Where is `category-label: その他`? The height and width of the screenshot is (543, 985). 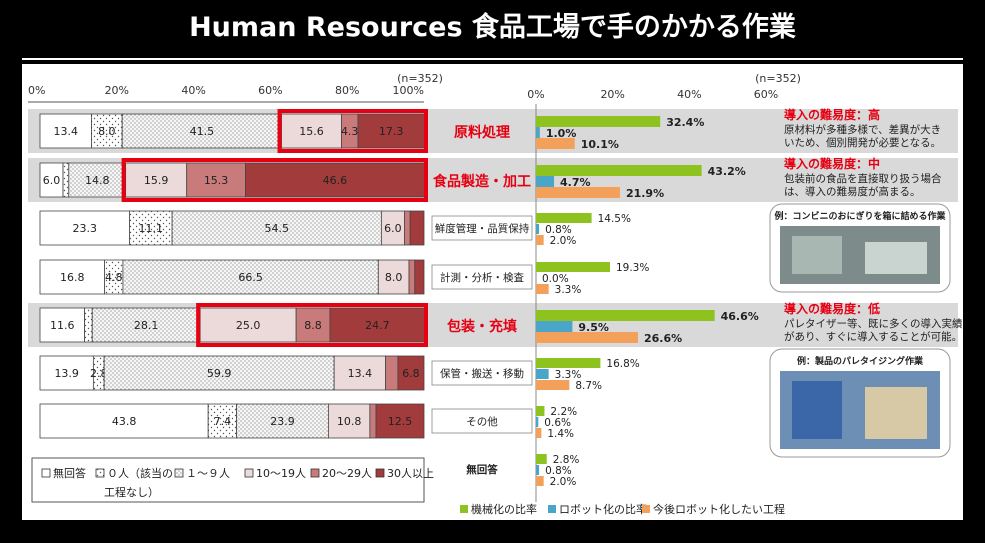 category-label: その他 is located at coordinates (482, 421).